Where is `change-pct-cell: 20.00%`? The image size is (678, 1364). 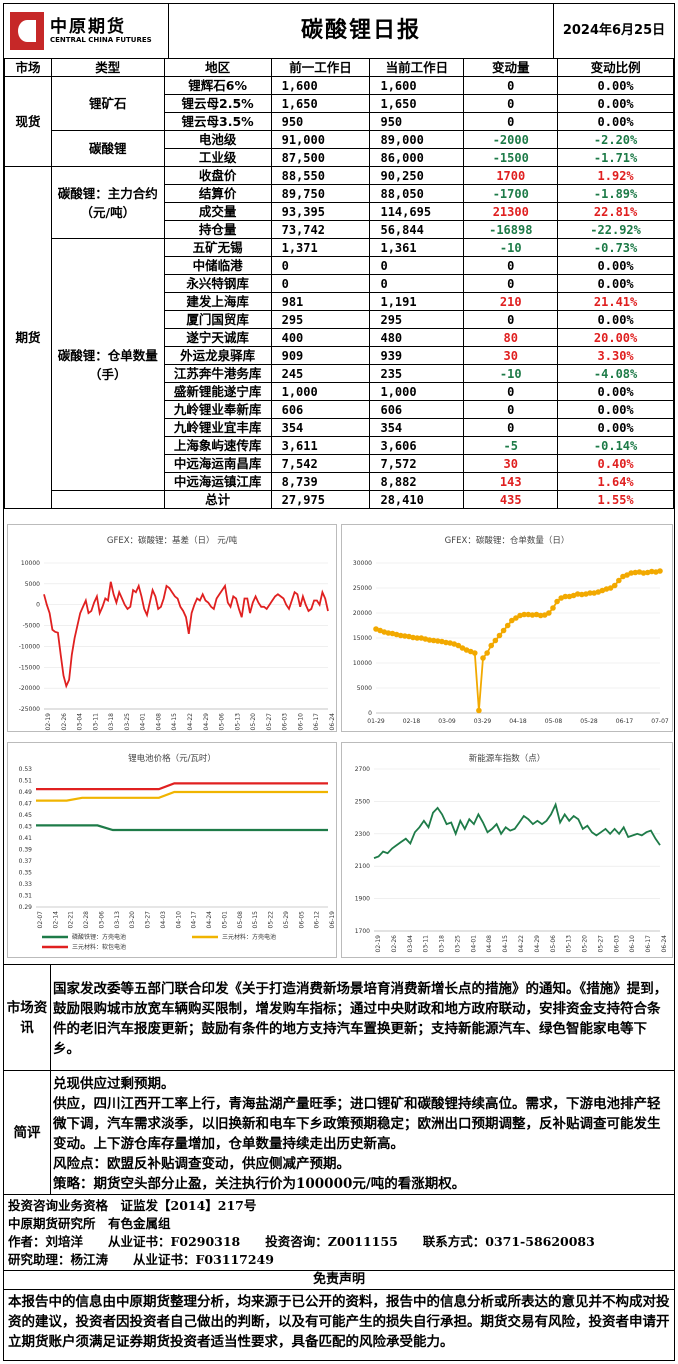 change-pct-cell: 20.00% is located at coordinates (615, 337).